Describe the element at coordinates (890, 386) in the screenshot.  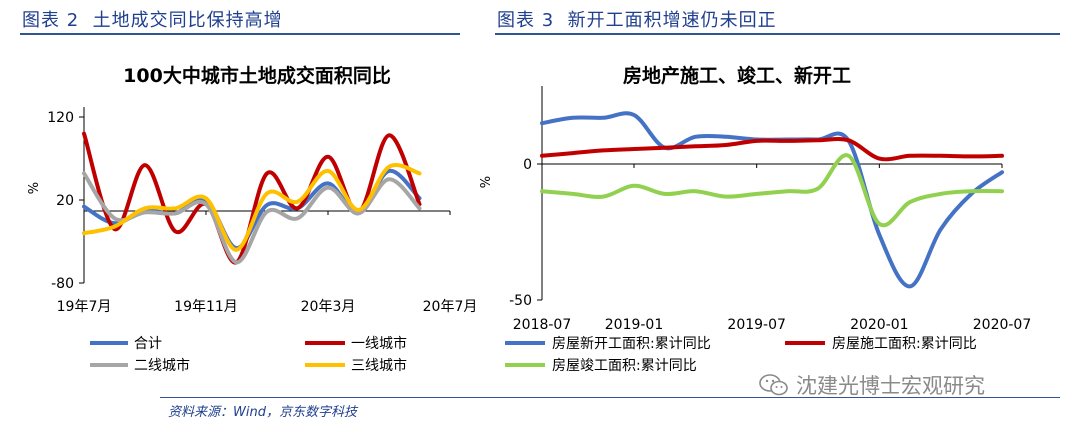
I see `watermark-text: 沈建光博士宏观研究` at that location.